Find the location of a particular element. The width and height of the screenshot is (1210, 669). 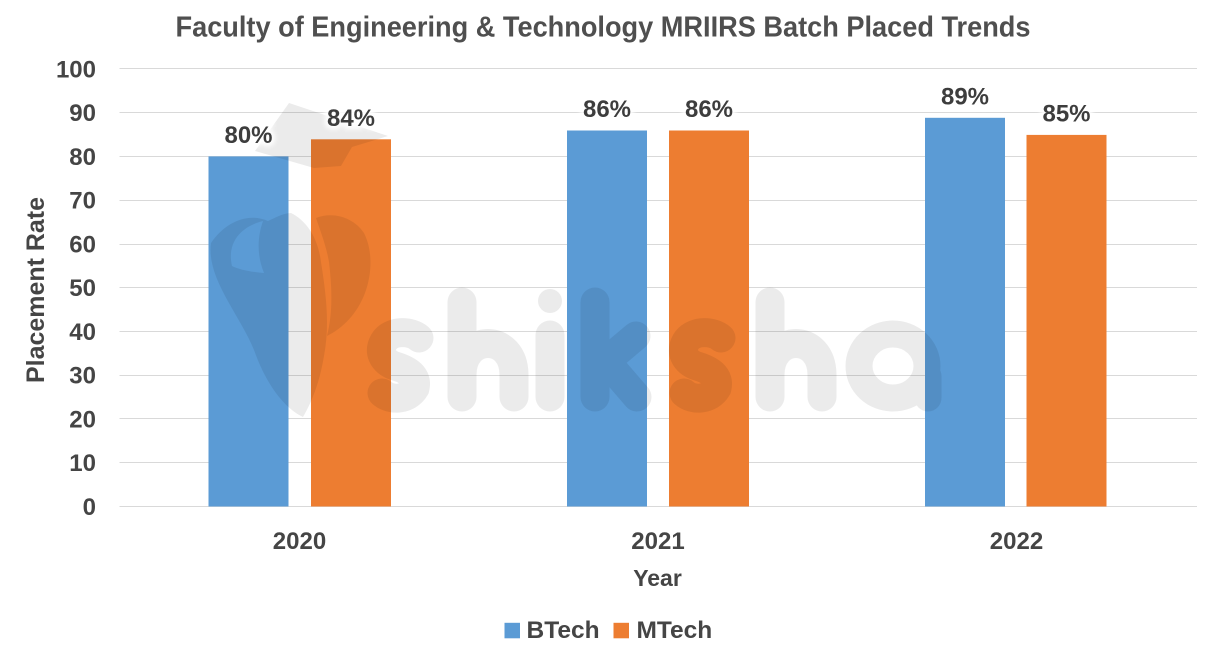

svg-text: 60 is located at coordinates (82, 244).